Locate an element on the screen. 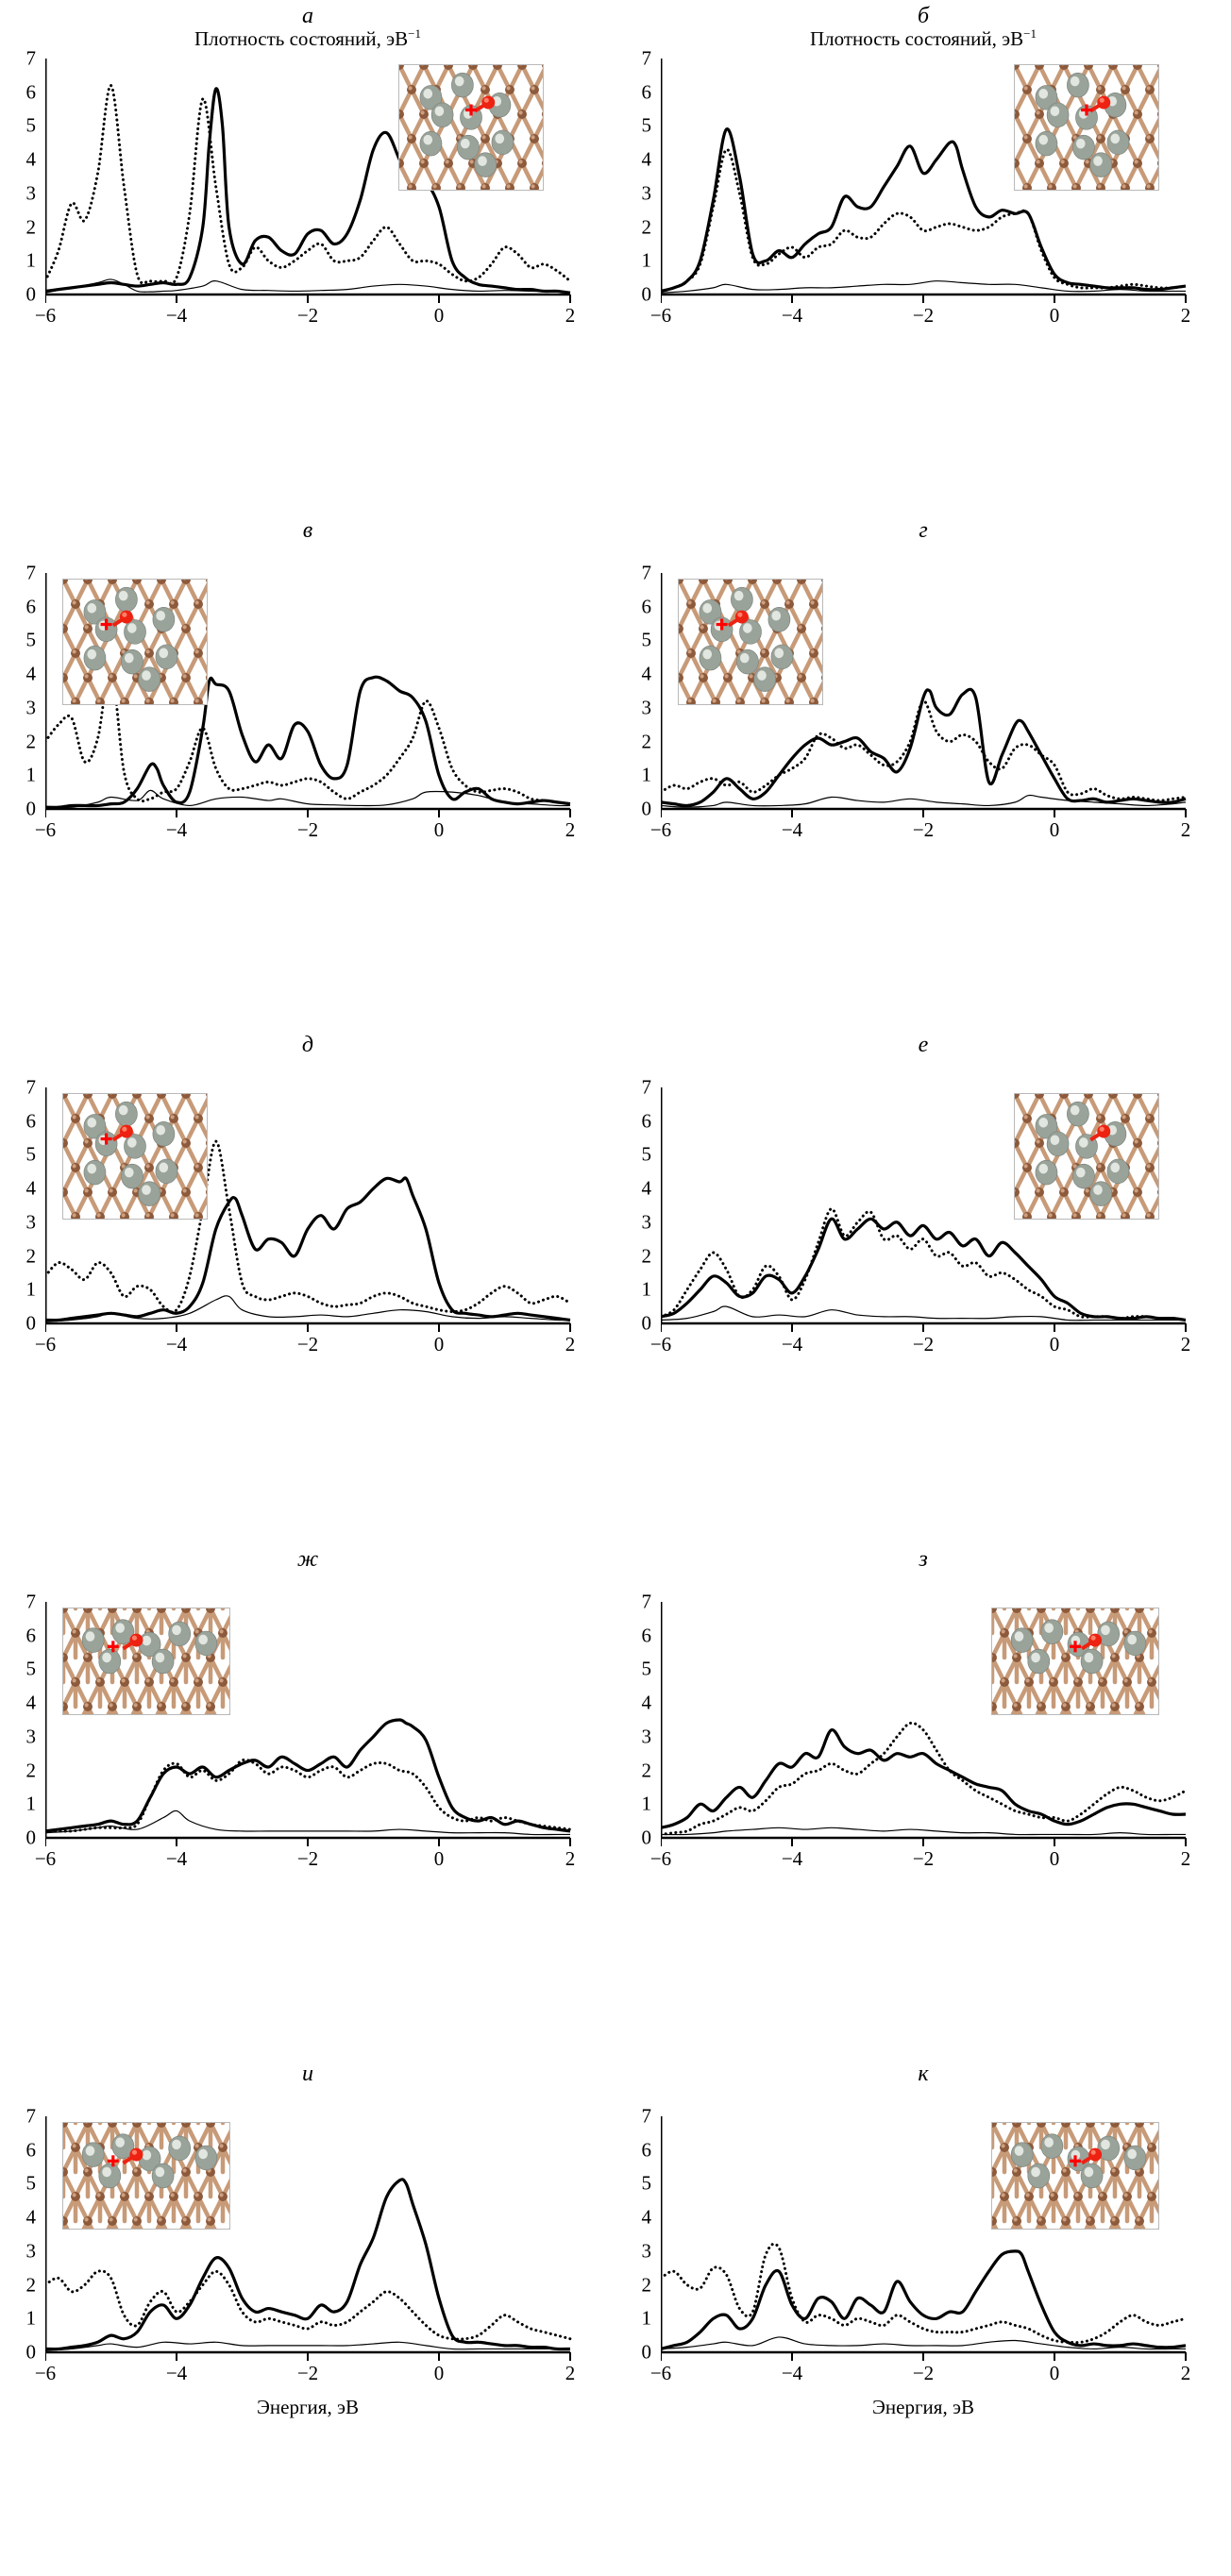  dos-panel-к: к 0 1 2 3 4 5 6 7 −6 −4 −2 0 2 Энергия, эВ is located at coordinates (923, 2319).